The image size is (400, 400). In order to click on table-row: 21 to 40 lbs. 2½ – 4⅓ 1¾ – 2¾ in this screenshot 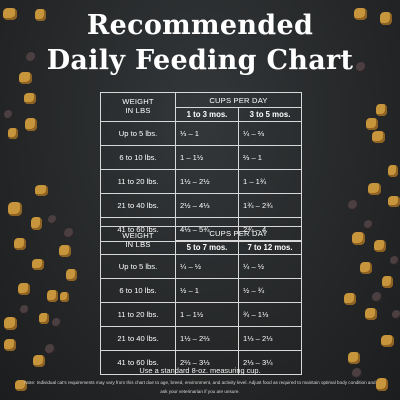, I will do `click(201, 205)`.